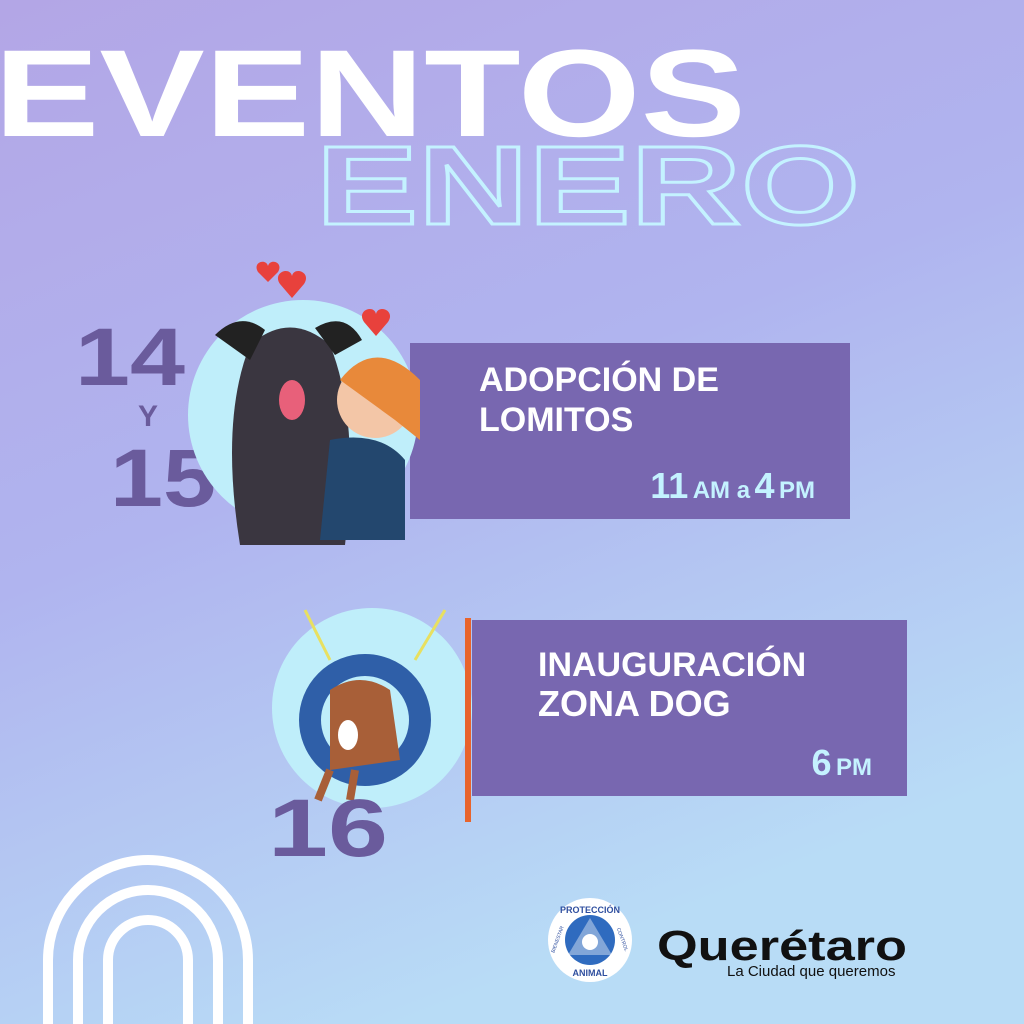 This screenshot has height=1024, width=1024. What do you see at coordinates (590, 940) in the screenshot?
I see `badge-logo: PROTECCIÓN ANIMAL BIENESTAR CONTROL` at bounding box center [590, 940].